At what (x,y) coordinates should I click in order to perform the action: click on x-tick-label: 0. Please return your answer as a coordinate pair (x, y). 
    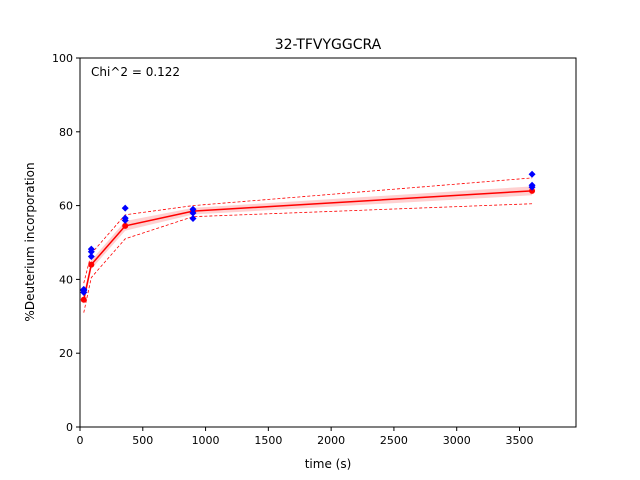
    Looking at the image, I should click on (80, 440).